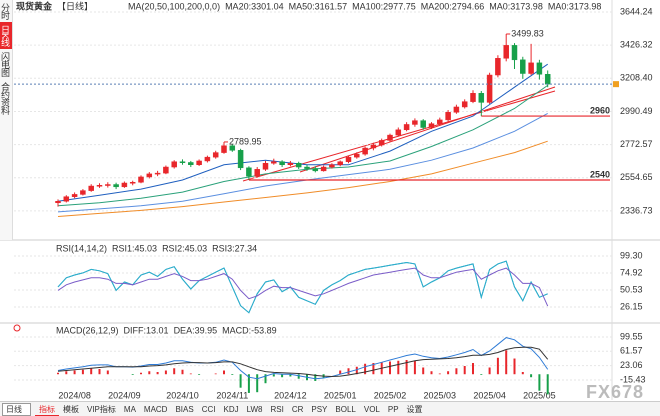 Image resolution: width=660 pixels, height=416 pixels. Describe the element at coordinates (34, 5) in the screenshot. I see `legend-item: 现货黄金` at that location.